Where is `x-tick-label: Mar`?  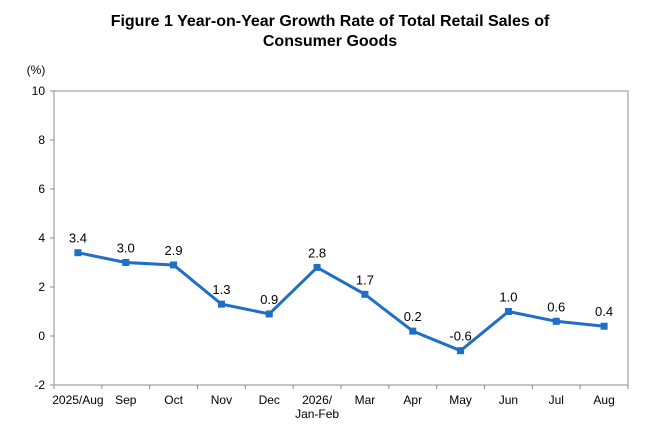 x-tick-label: Mar is located at coordinates (365, 400).